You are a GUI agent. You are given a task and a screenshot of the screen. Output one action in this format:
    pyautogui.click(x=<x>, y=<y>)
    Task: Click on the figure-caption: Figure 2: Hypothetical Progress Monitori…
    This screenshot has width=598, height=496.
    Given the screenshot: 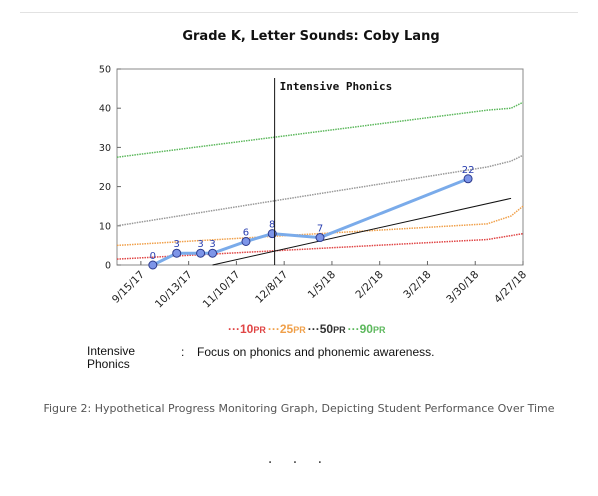 What is the action you would take?
    pyautogui.click(x=299, y=408)
    